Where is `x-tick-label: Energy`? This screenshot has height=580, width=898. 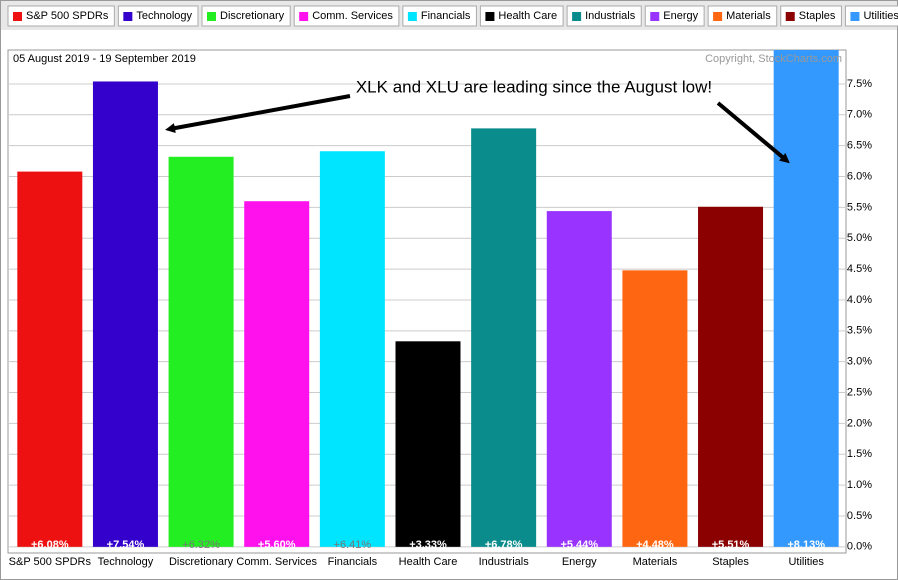 x-tick-label: Energy is located at coordinates (579, 562).